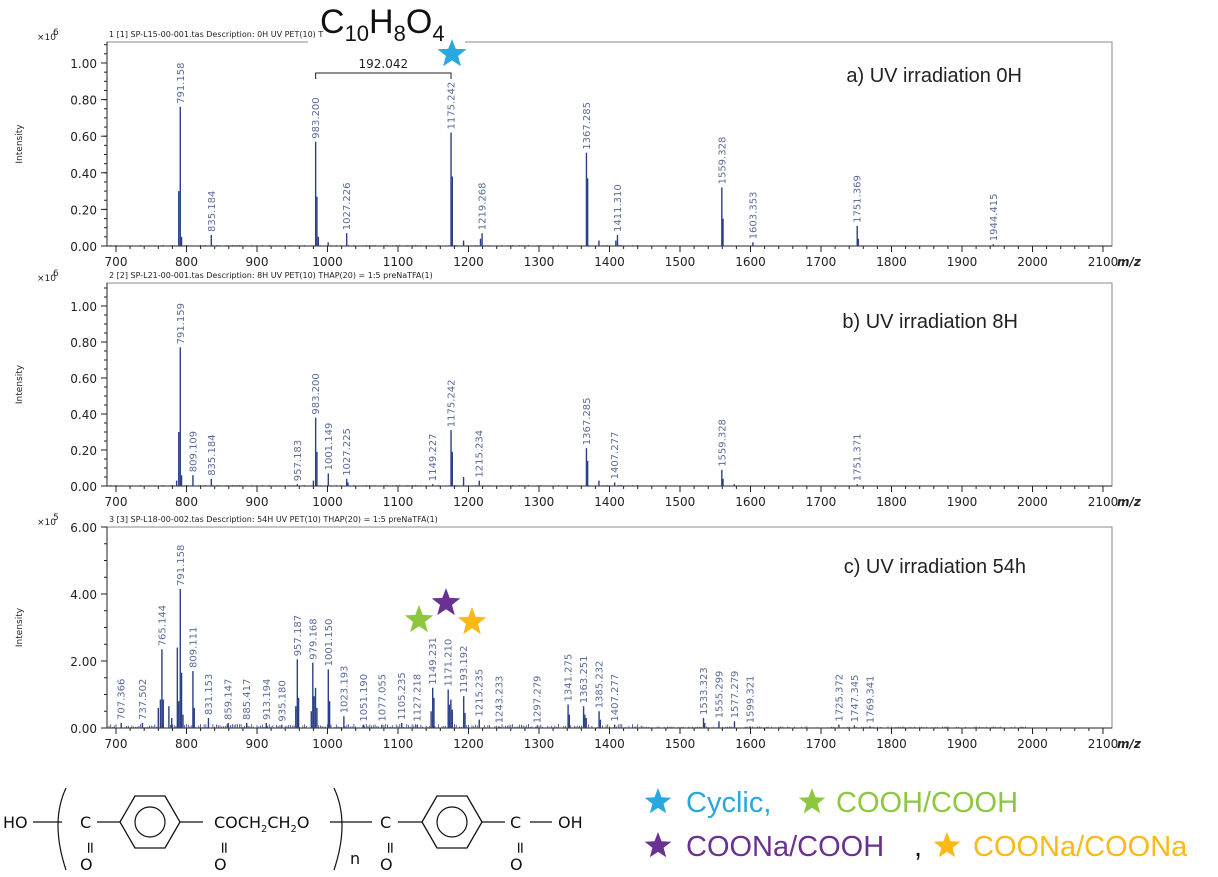 This screenshot has width=1218, height=877. Describe the element at coordinates (567, 245) in the screenshot. I see `noise-baseline` at that location.